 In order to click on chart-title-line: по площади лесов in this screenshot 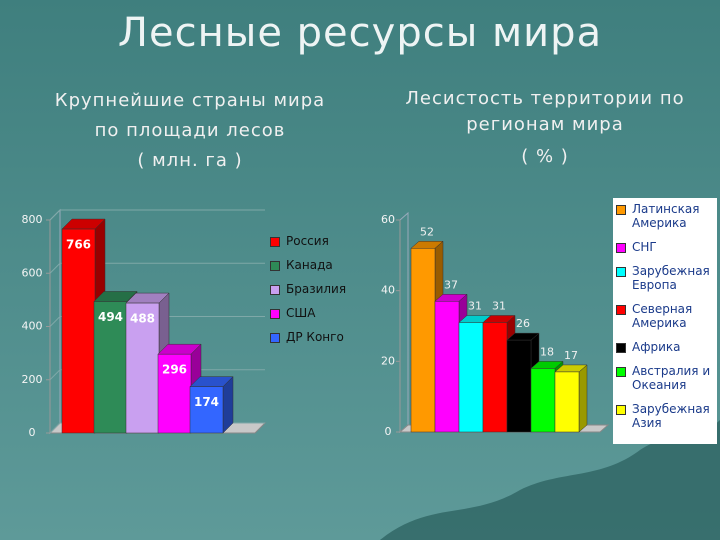, I will do `click(190, 130)`.